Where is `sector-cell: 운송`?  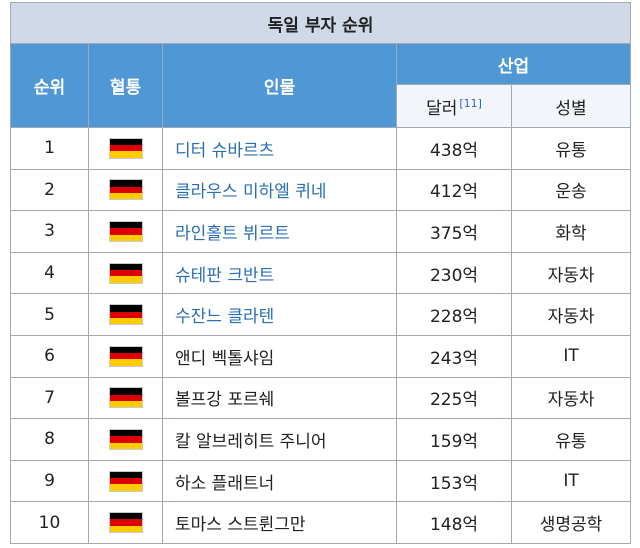
sector-cell: 운송 is located at coordinates (571, 190).